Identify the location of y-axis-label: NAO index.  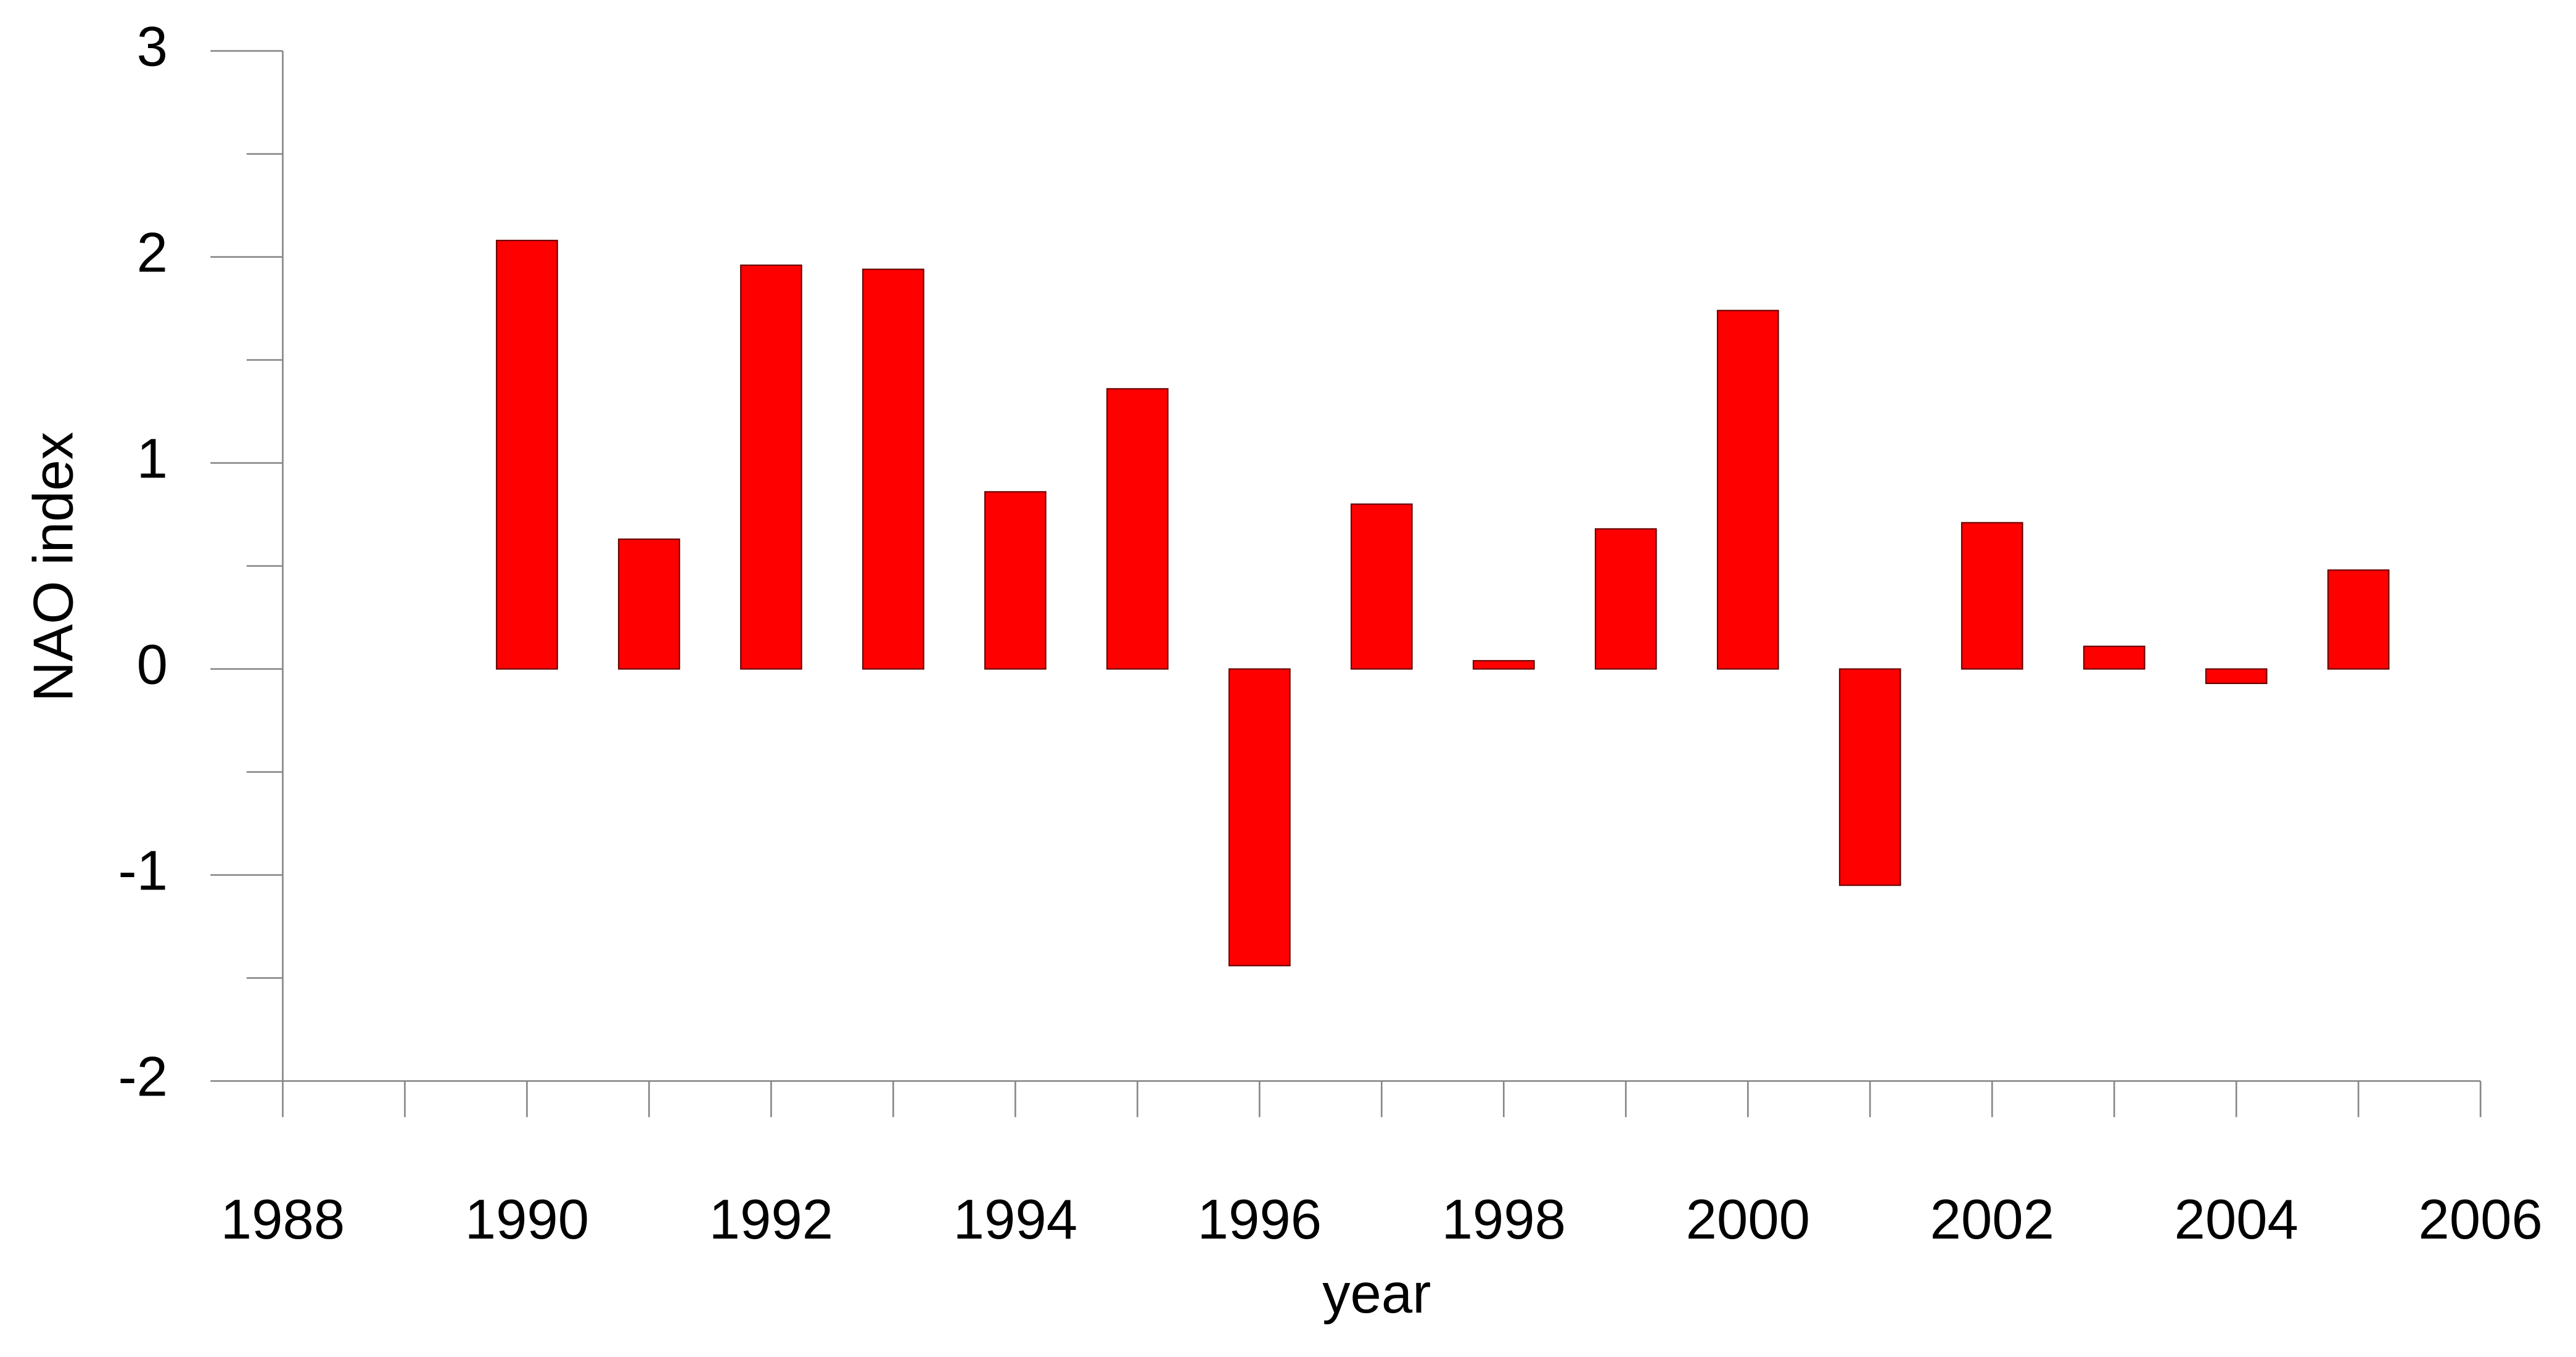
(54, 567).